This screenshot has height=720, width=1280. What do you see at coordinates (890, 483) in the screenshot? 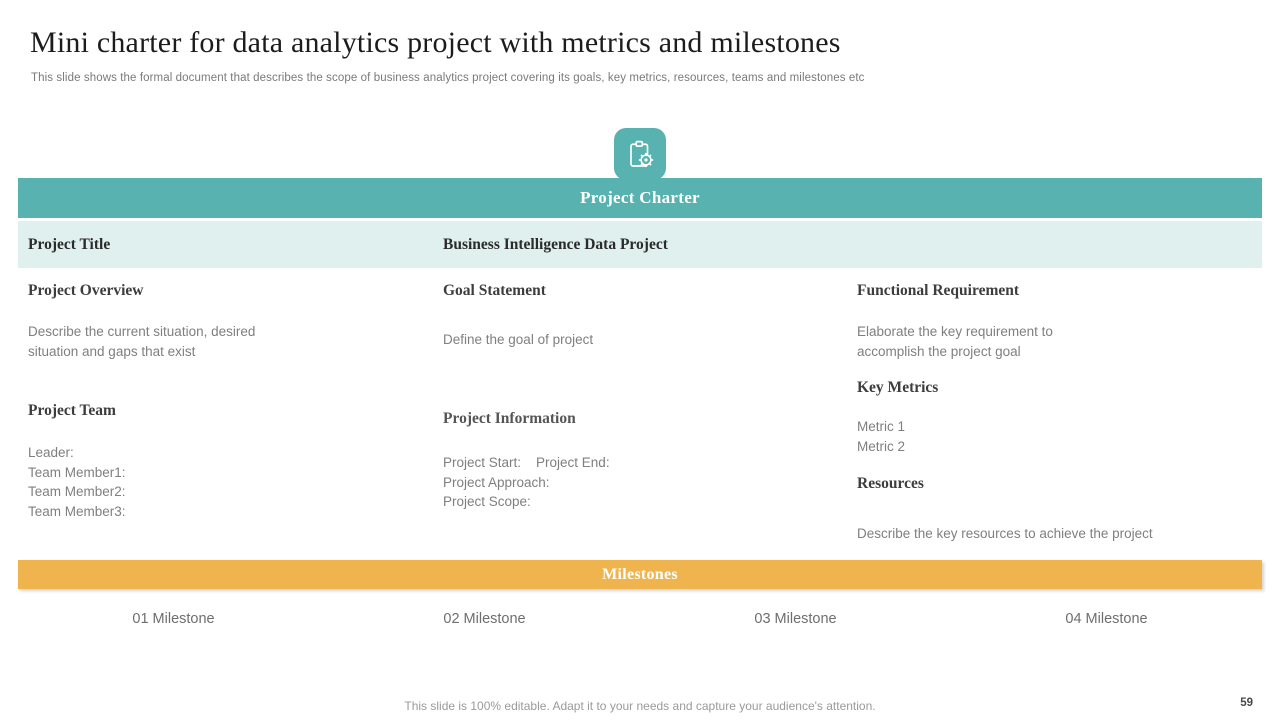
I see `heading-resources: Resources` at bounding box center [890, 483].